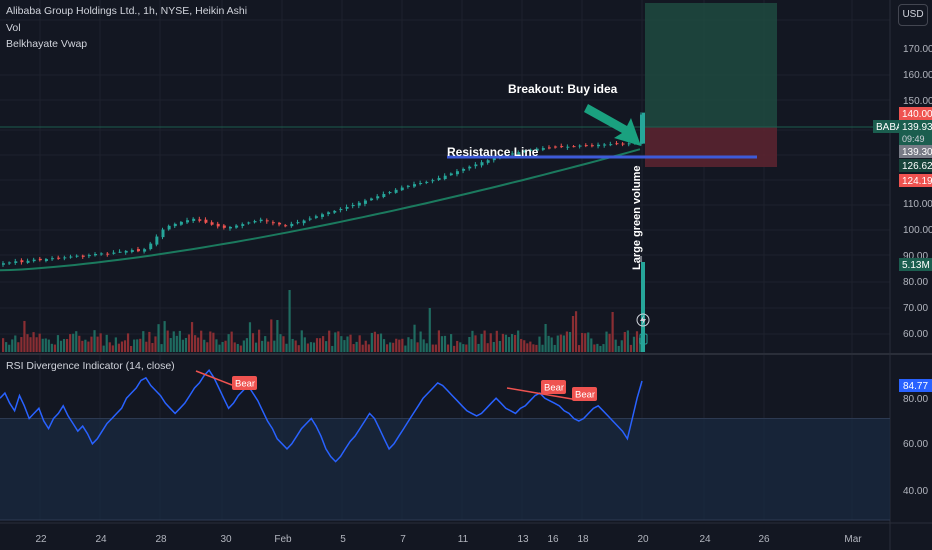 The image size is (932, 550). What do you see at coordinates (13, 28) in the screenshot?
I see `volume-legend: Vol` at bounding box center [13, 28].